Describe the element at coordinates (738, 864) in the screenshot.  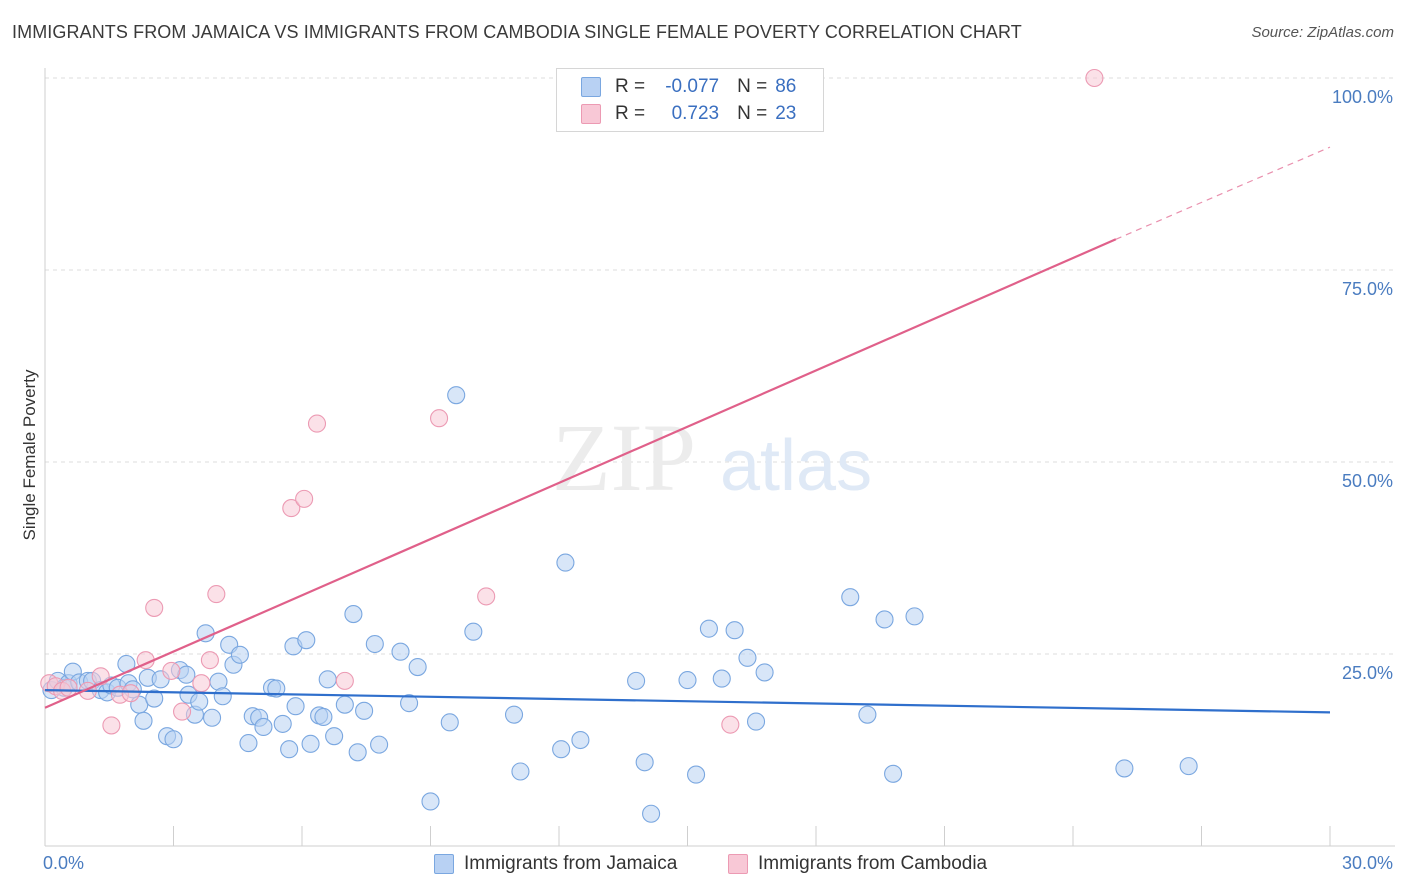
I see `series-legend-swatch-cambodia` at that location.